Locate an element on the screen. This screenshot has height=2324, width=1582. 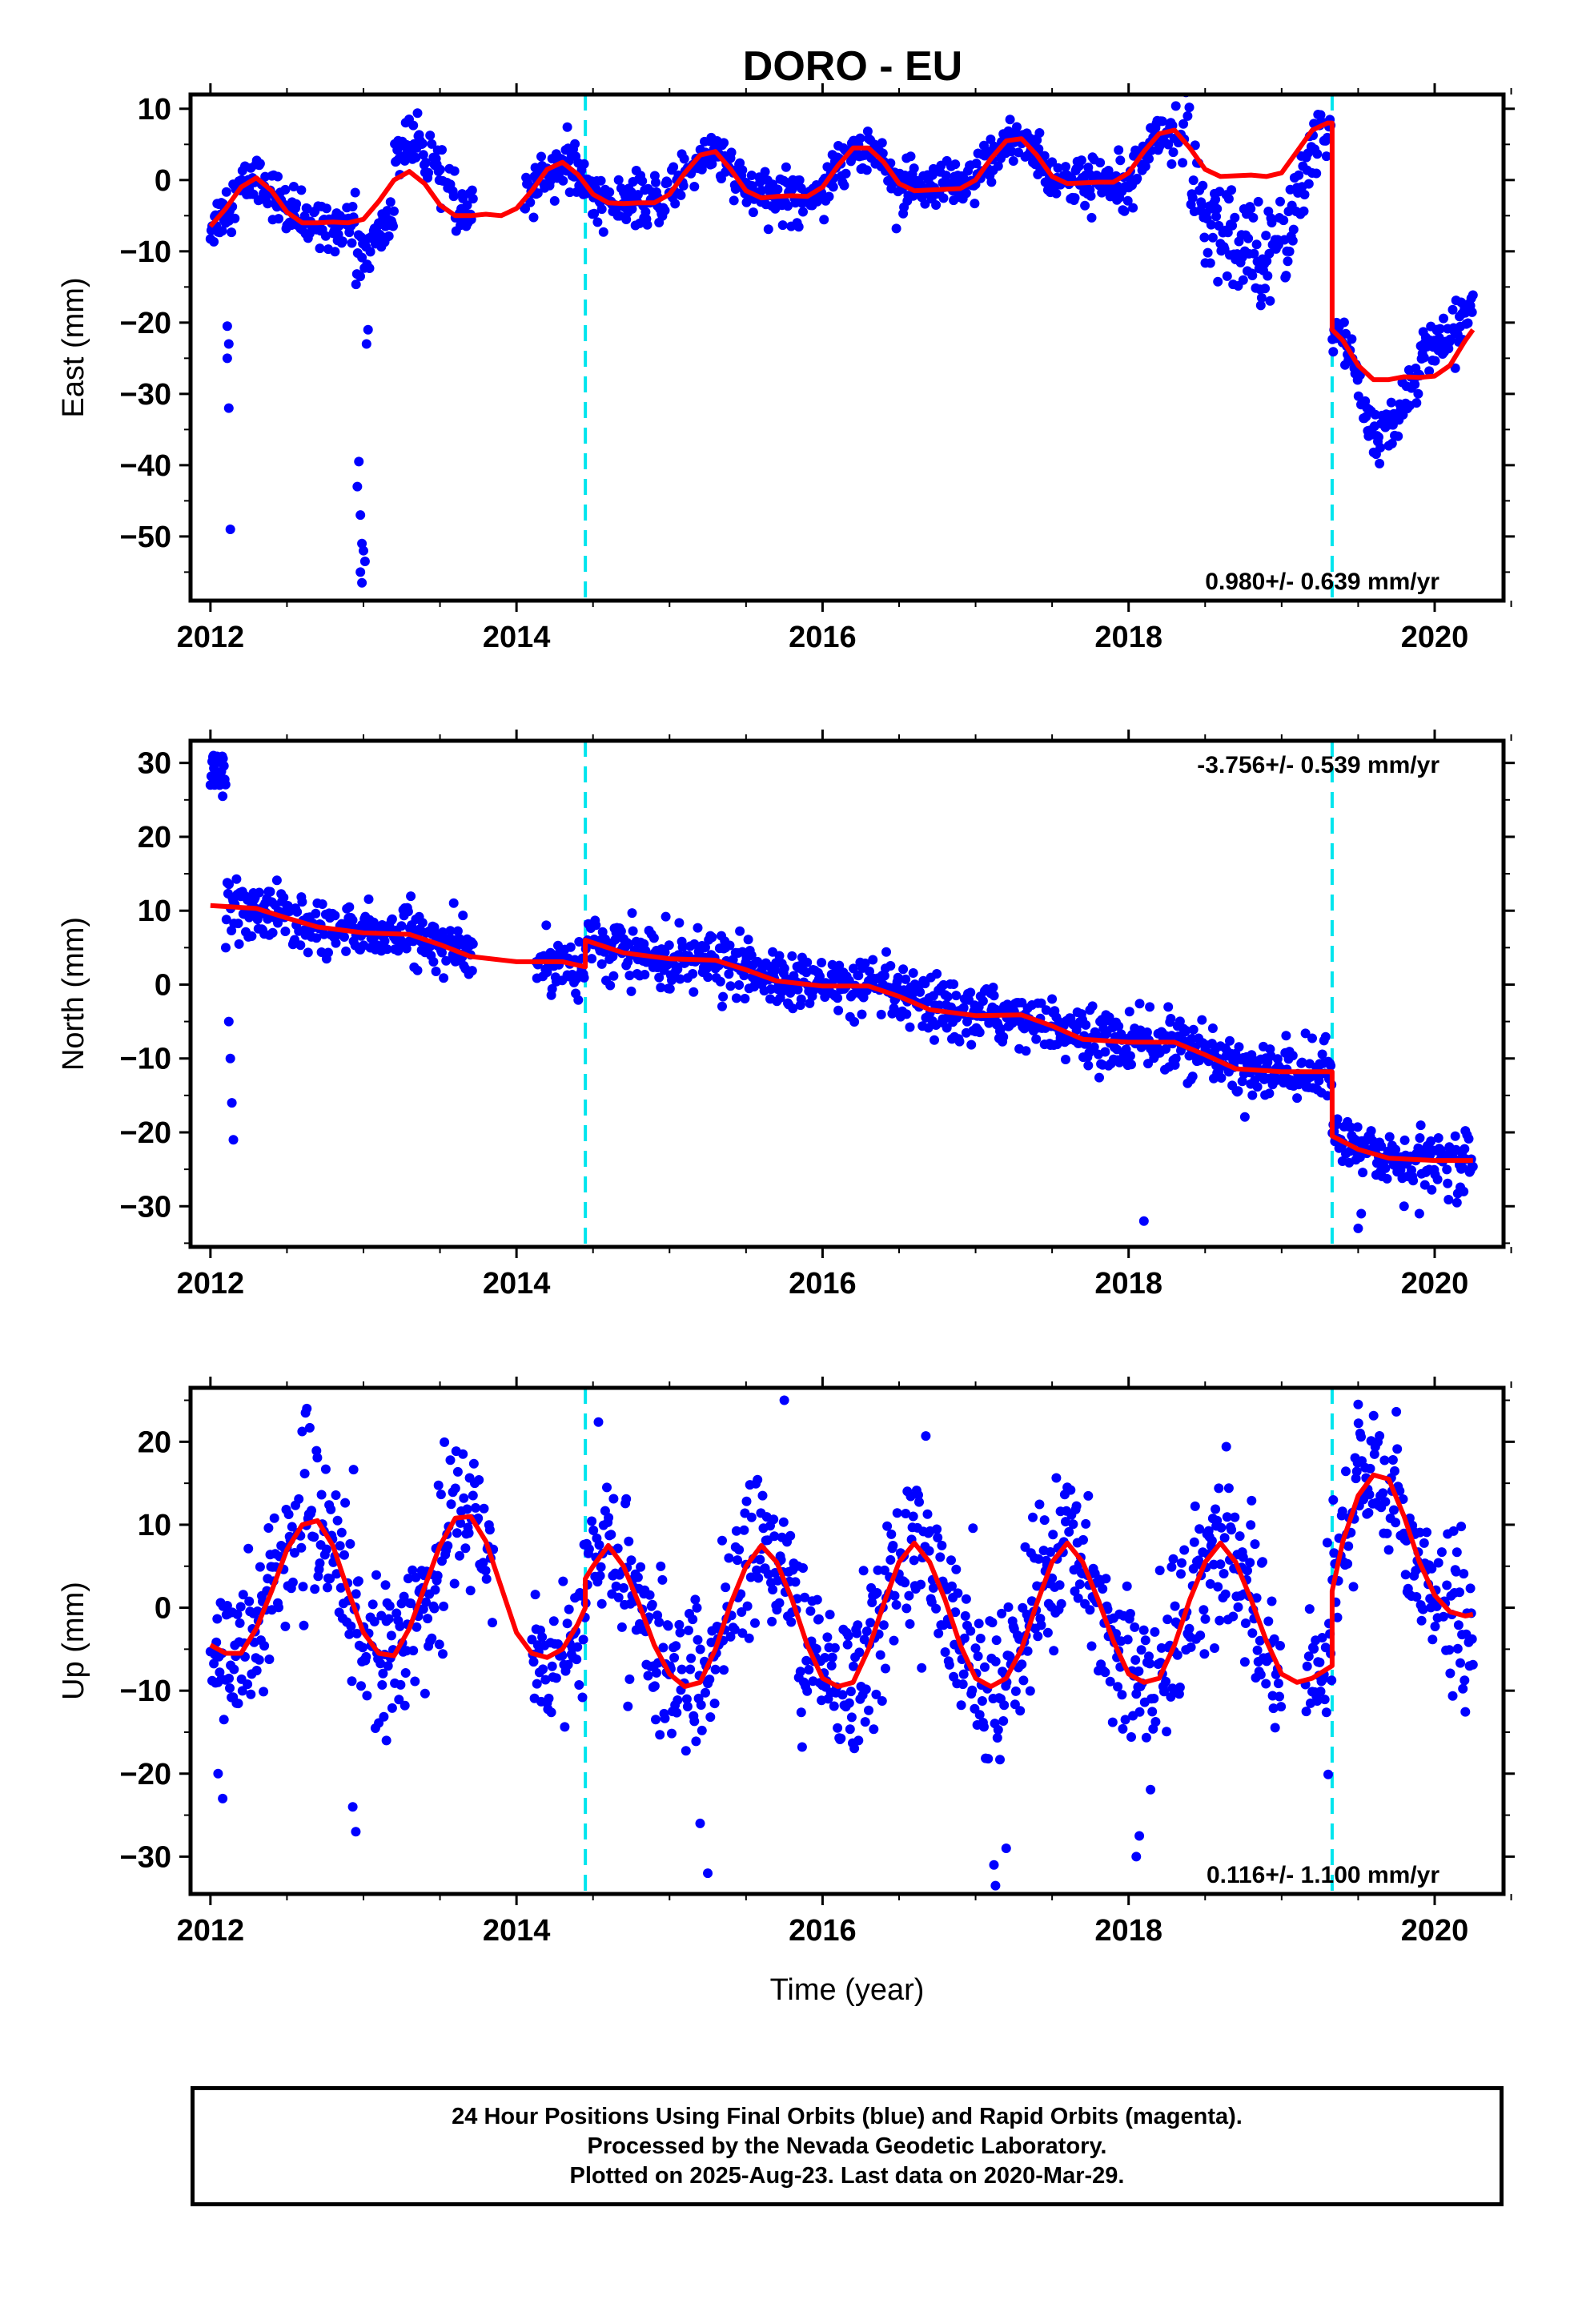
north-y-tick-label: −10 is located at coordinates (145, 1059).